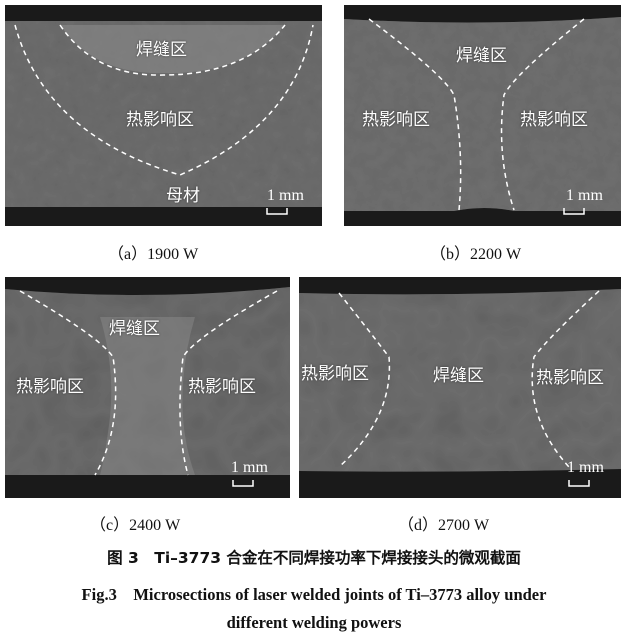  What do you see at coordinates (135, 525) in the screenshot?
I see `subfigure-label-c: （c）2400 W` at bounding box center [135, 525].